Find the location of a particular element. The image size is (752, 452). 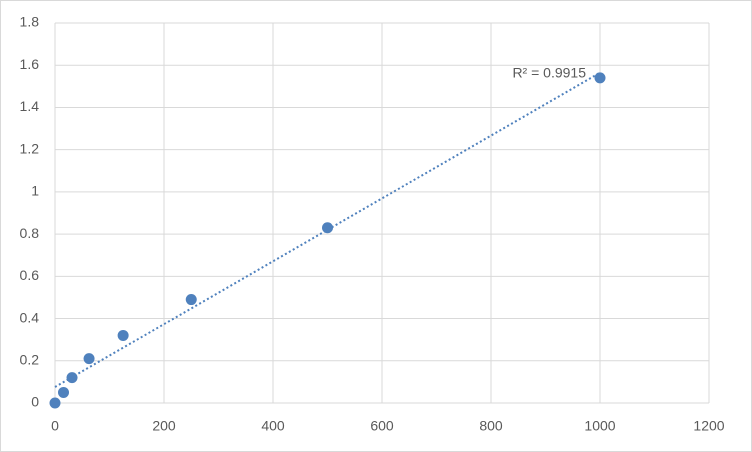

y-tick-label: 0.2 is located at coordinates (30, 359).